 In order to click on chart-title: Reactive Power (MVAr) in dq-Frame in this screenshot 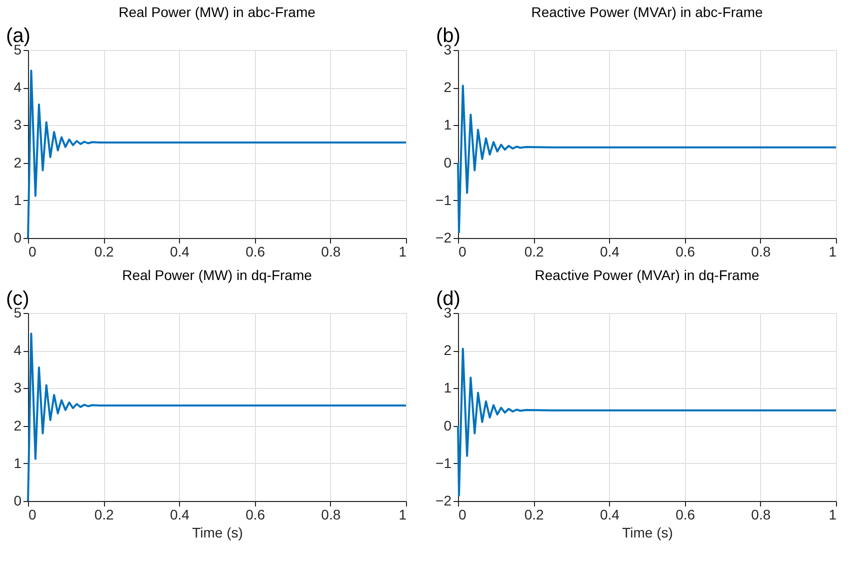, I will do `click(647, 275)`.